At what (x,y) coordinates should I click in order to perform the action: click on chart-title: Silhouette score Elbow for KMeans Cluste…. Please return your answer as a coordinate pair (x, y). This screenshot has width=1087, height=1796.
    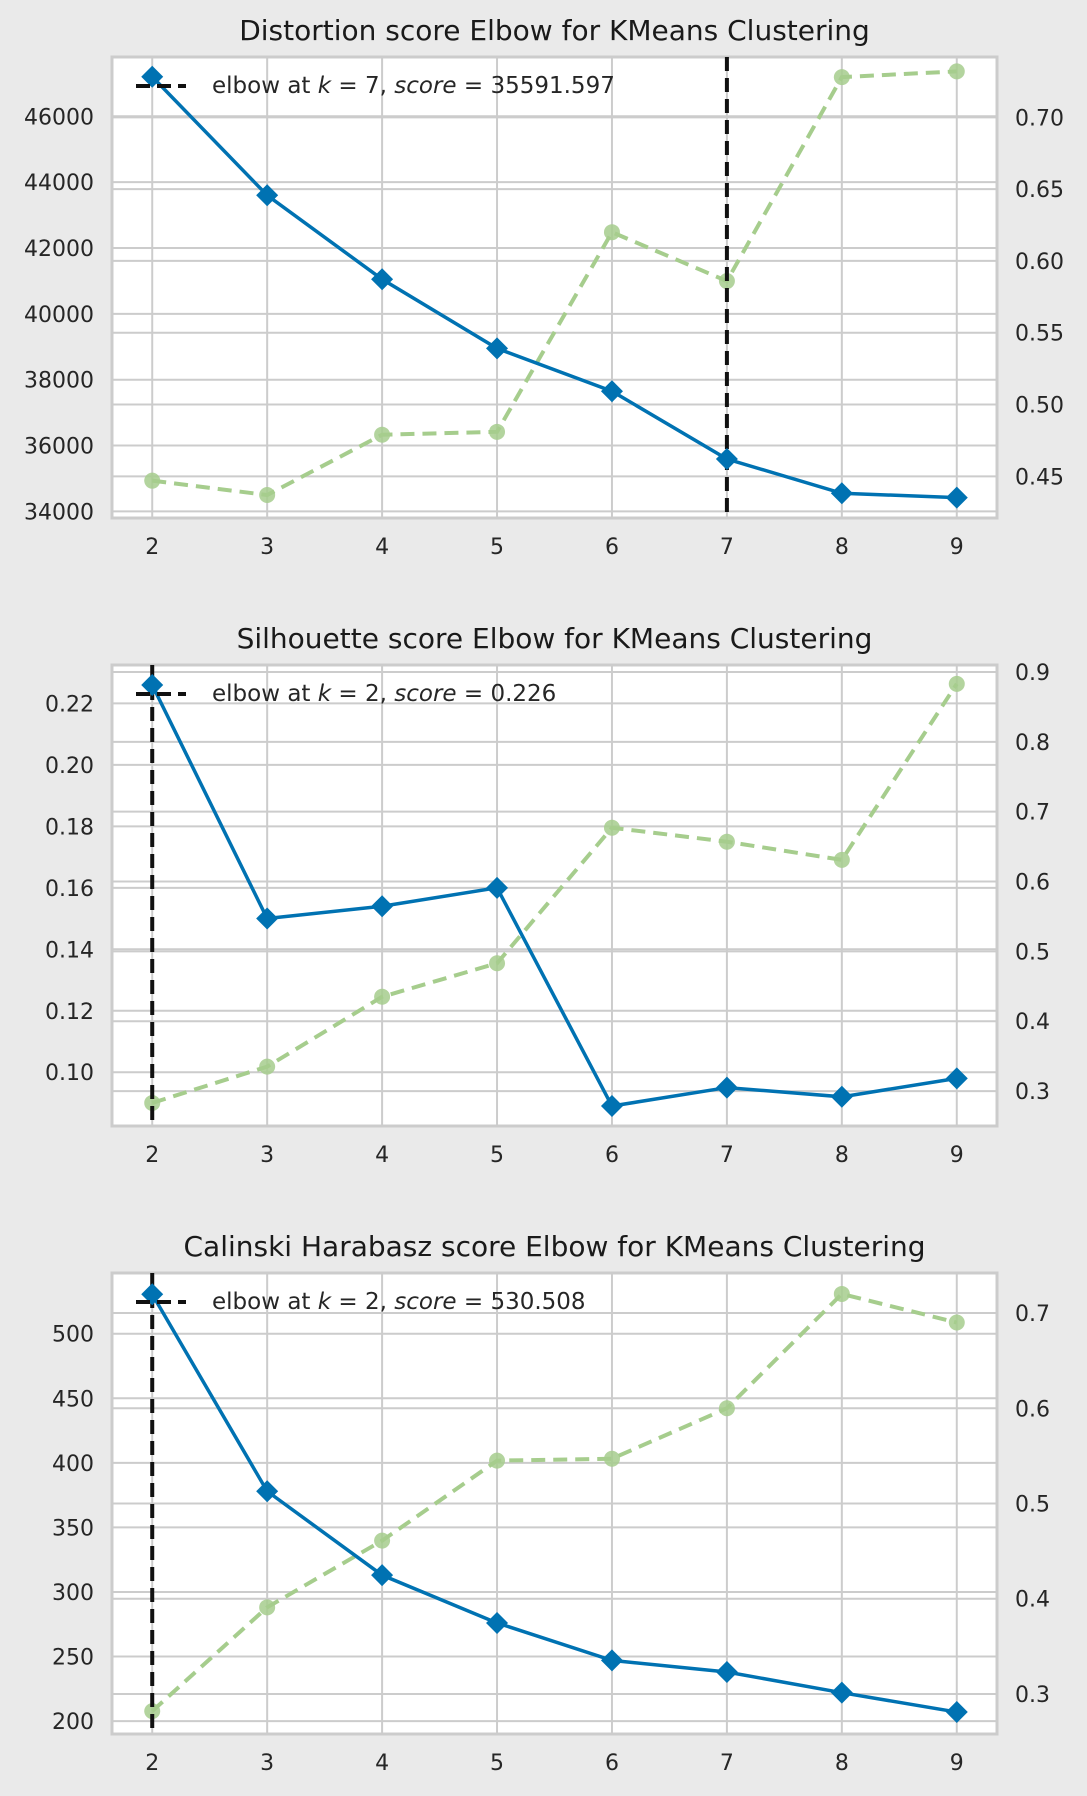
    Looking at the image, I should click on (555, 638).